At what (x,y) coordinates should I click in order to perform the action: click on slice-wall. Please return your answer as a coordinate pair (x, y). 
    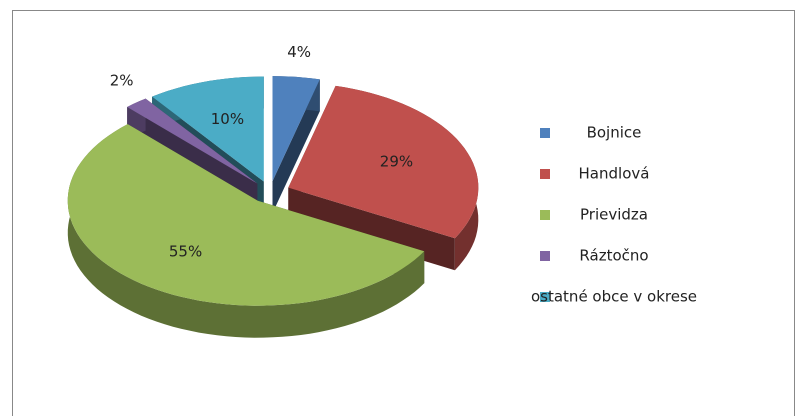
    Looking at the image, I should click on (296, 146).